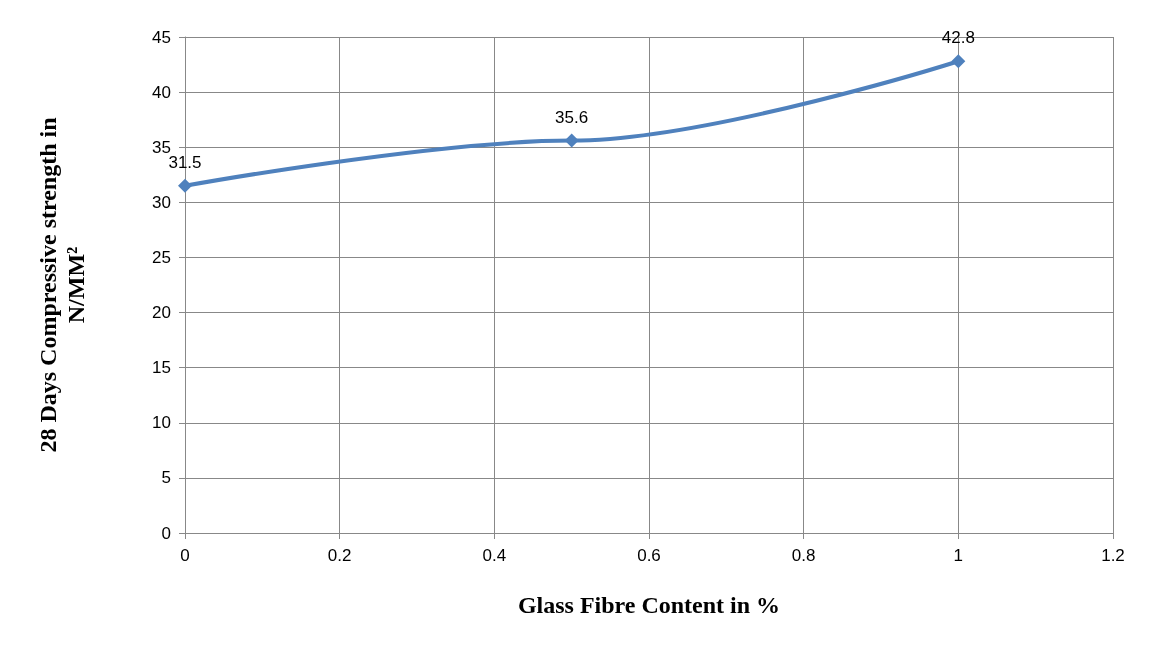  Describe the element at coordinates (161, 202) in the screenshot. I see `y-tick-label: 30` at that location.